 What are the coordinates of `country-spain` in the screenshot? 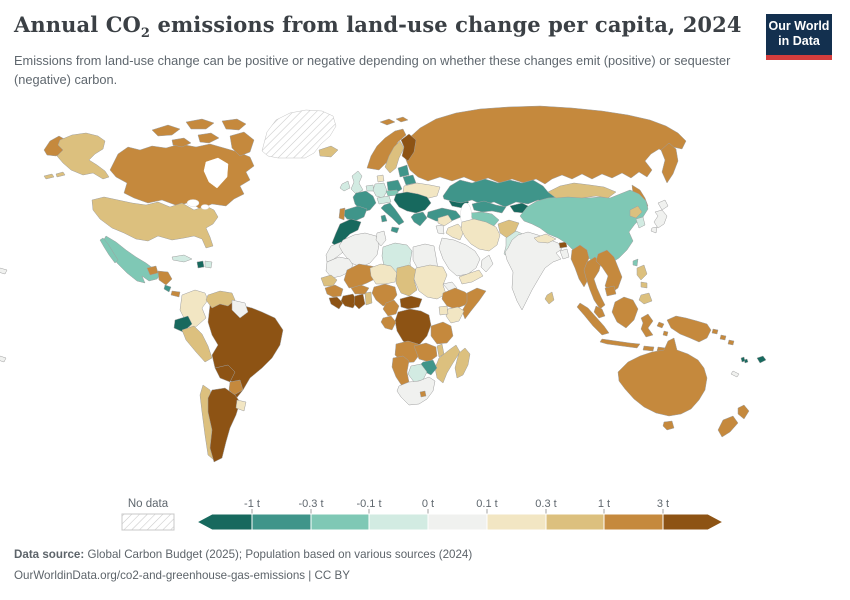 It's located at (355, 213).